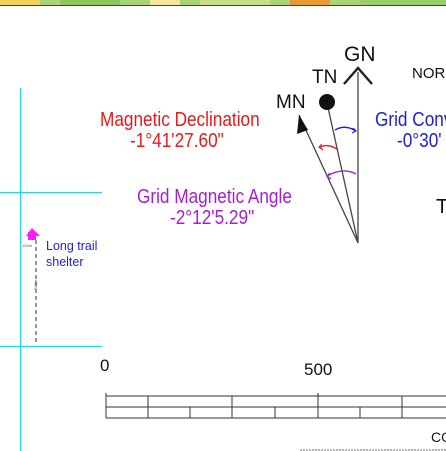 This screenshot has width=446, height=451. Describe the element at coordinates (345, 129) in the screenshot. I see `grid-convergence-arc` at that location.